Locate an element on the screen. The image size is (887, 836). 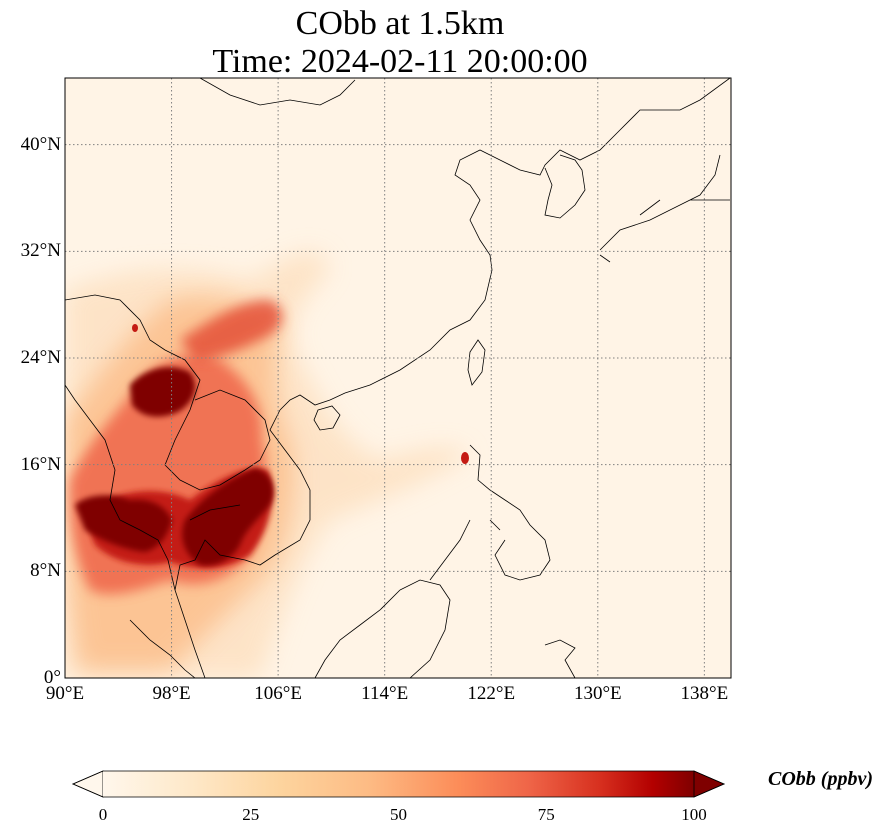
colorbar-tick-label: 25 is located at coordinates (251, 814).